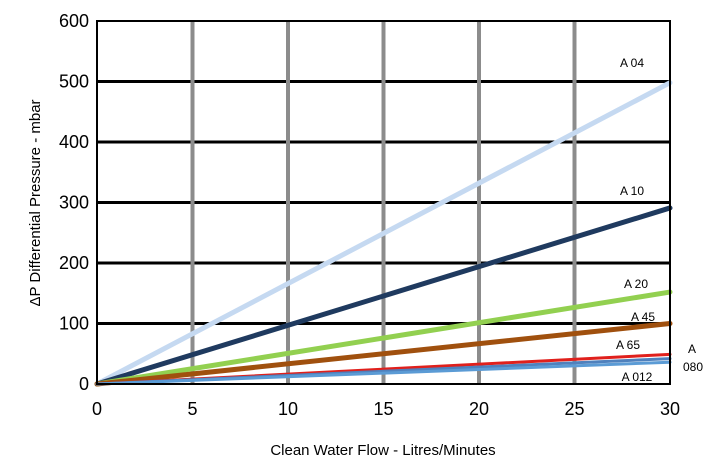 Image resolution: width=718 pixels, height=460 pixels. What do you see at coordinates (74, 82) in the screenshot?
I see `y-tick-label: 500` at bounding box center [74, 82].